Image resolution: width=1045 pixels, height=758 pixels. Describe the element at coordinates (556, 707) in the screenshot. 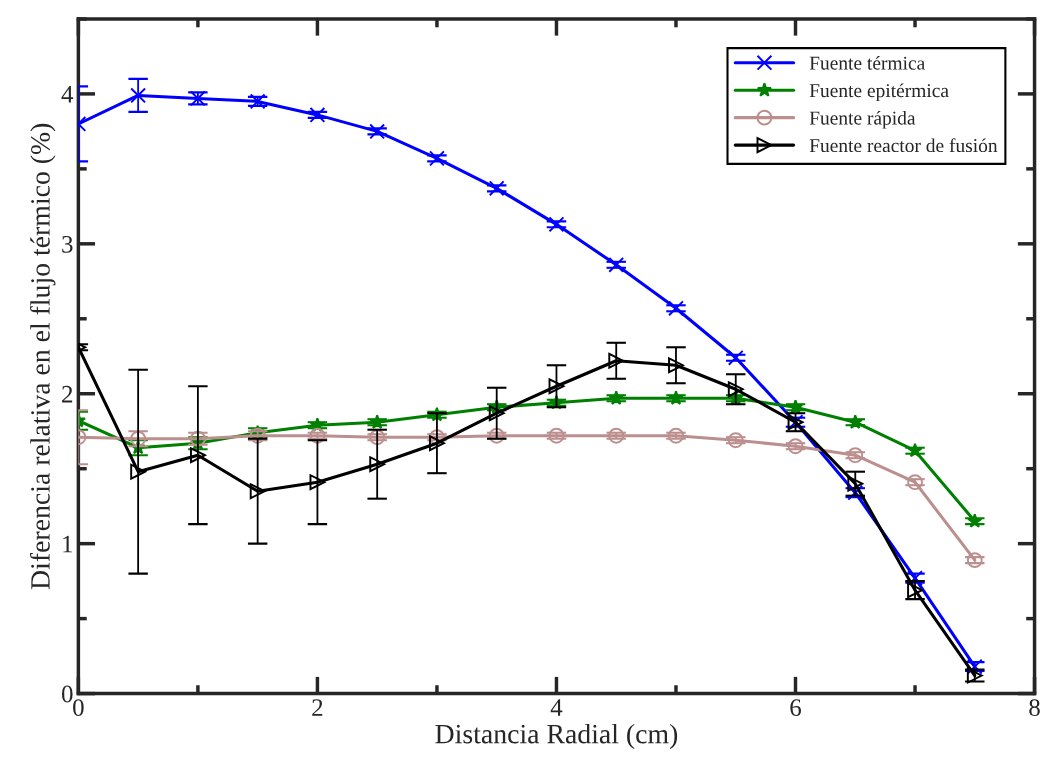

I see `x-tick-label: 4` at that location.